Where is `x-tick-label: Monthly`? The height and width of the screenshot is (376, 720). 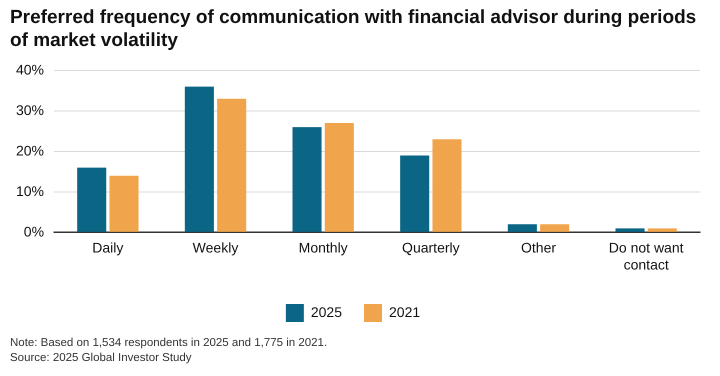 x-tick-label: Monthly is located at coordinates (323, 248).